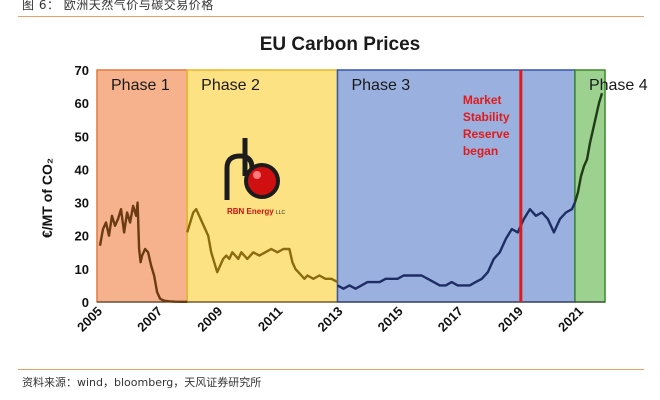  Describe the element at coordinates (82, 70) in the screenshot. I see `y-tick-label-70: 70` at that location.